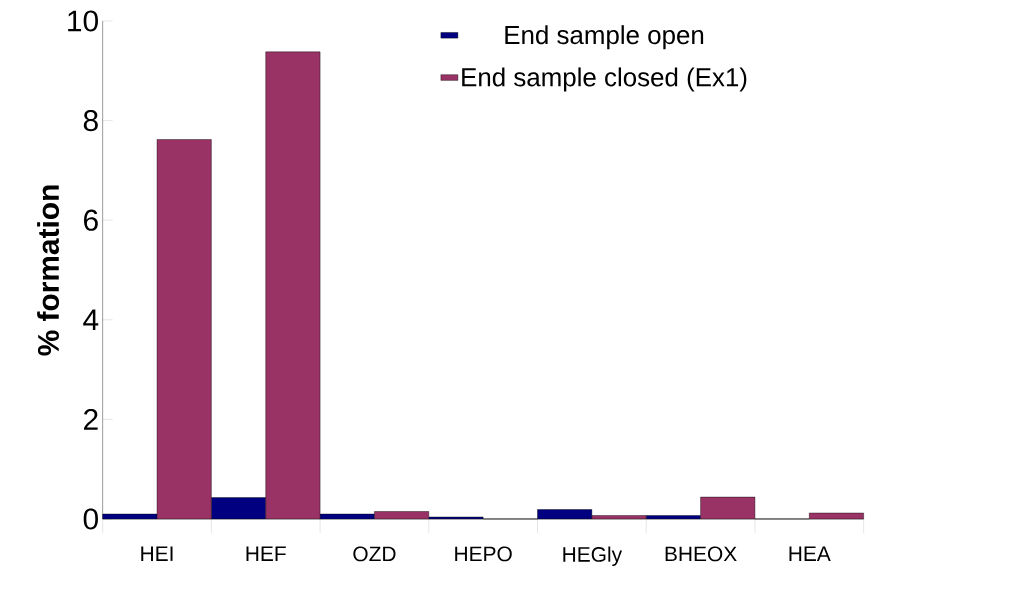  Describe the element at coordinates (90, 519) in the screenshot. I see `y-tick-label: 0` at that location.